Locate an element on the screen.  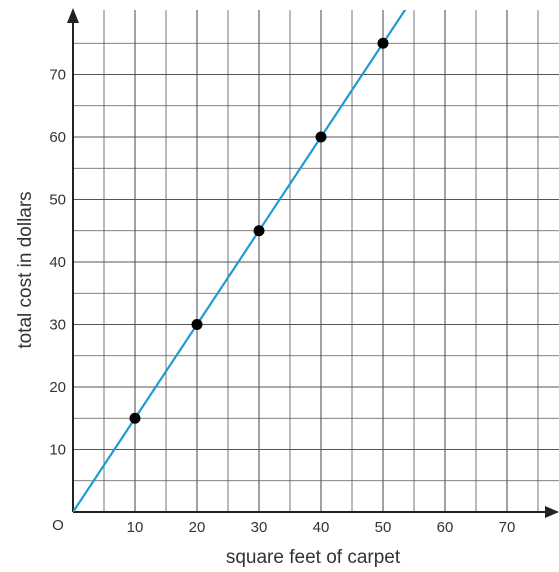
y-tick-label: 50 is located at coordinates (57, 200).